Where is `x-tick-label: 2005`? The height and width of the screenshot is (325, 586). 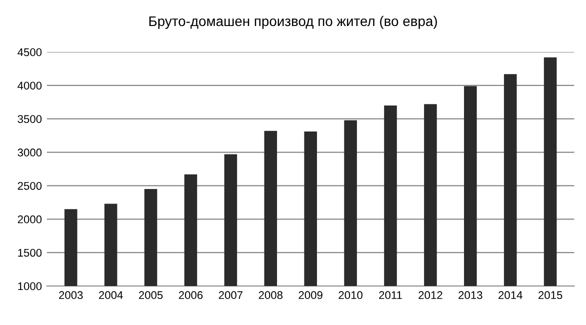
x-tick-label: 2005 is located at coordinates (150, 295).